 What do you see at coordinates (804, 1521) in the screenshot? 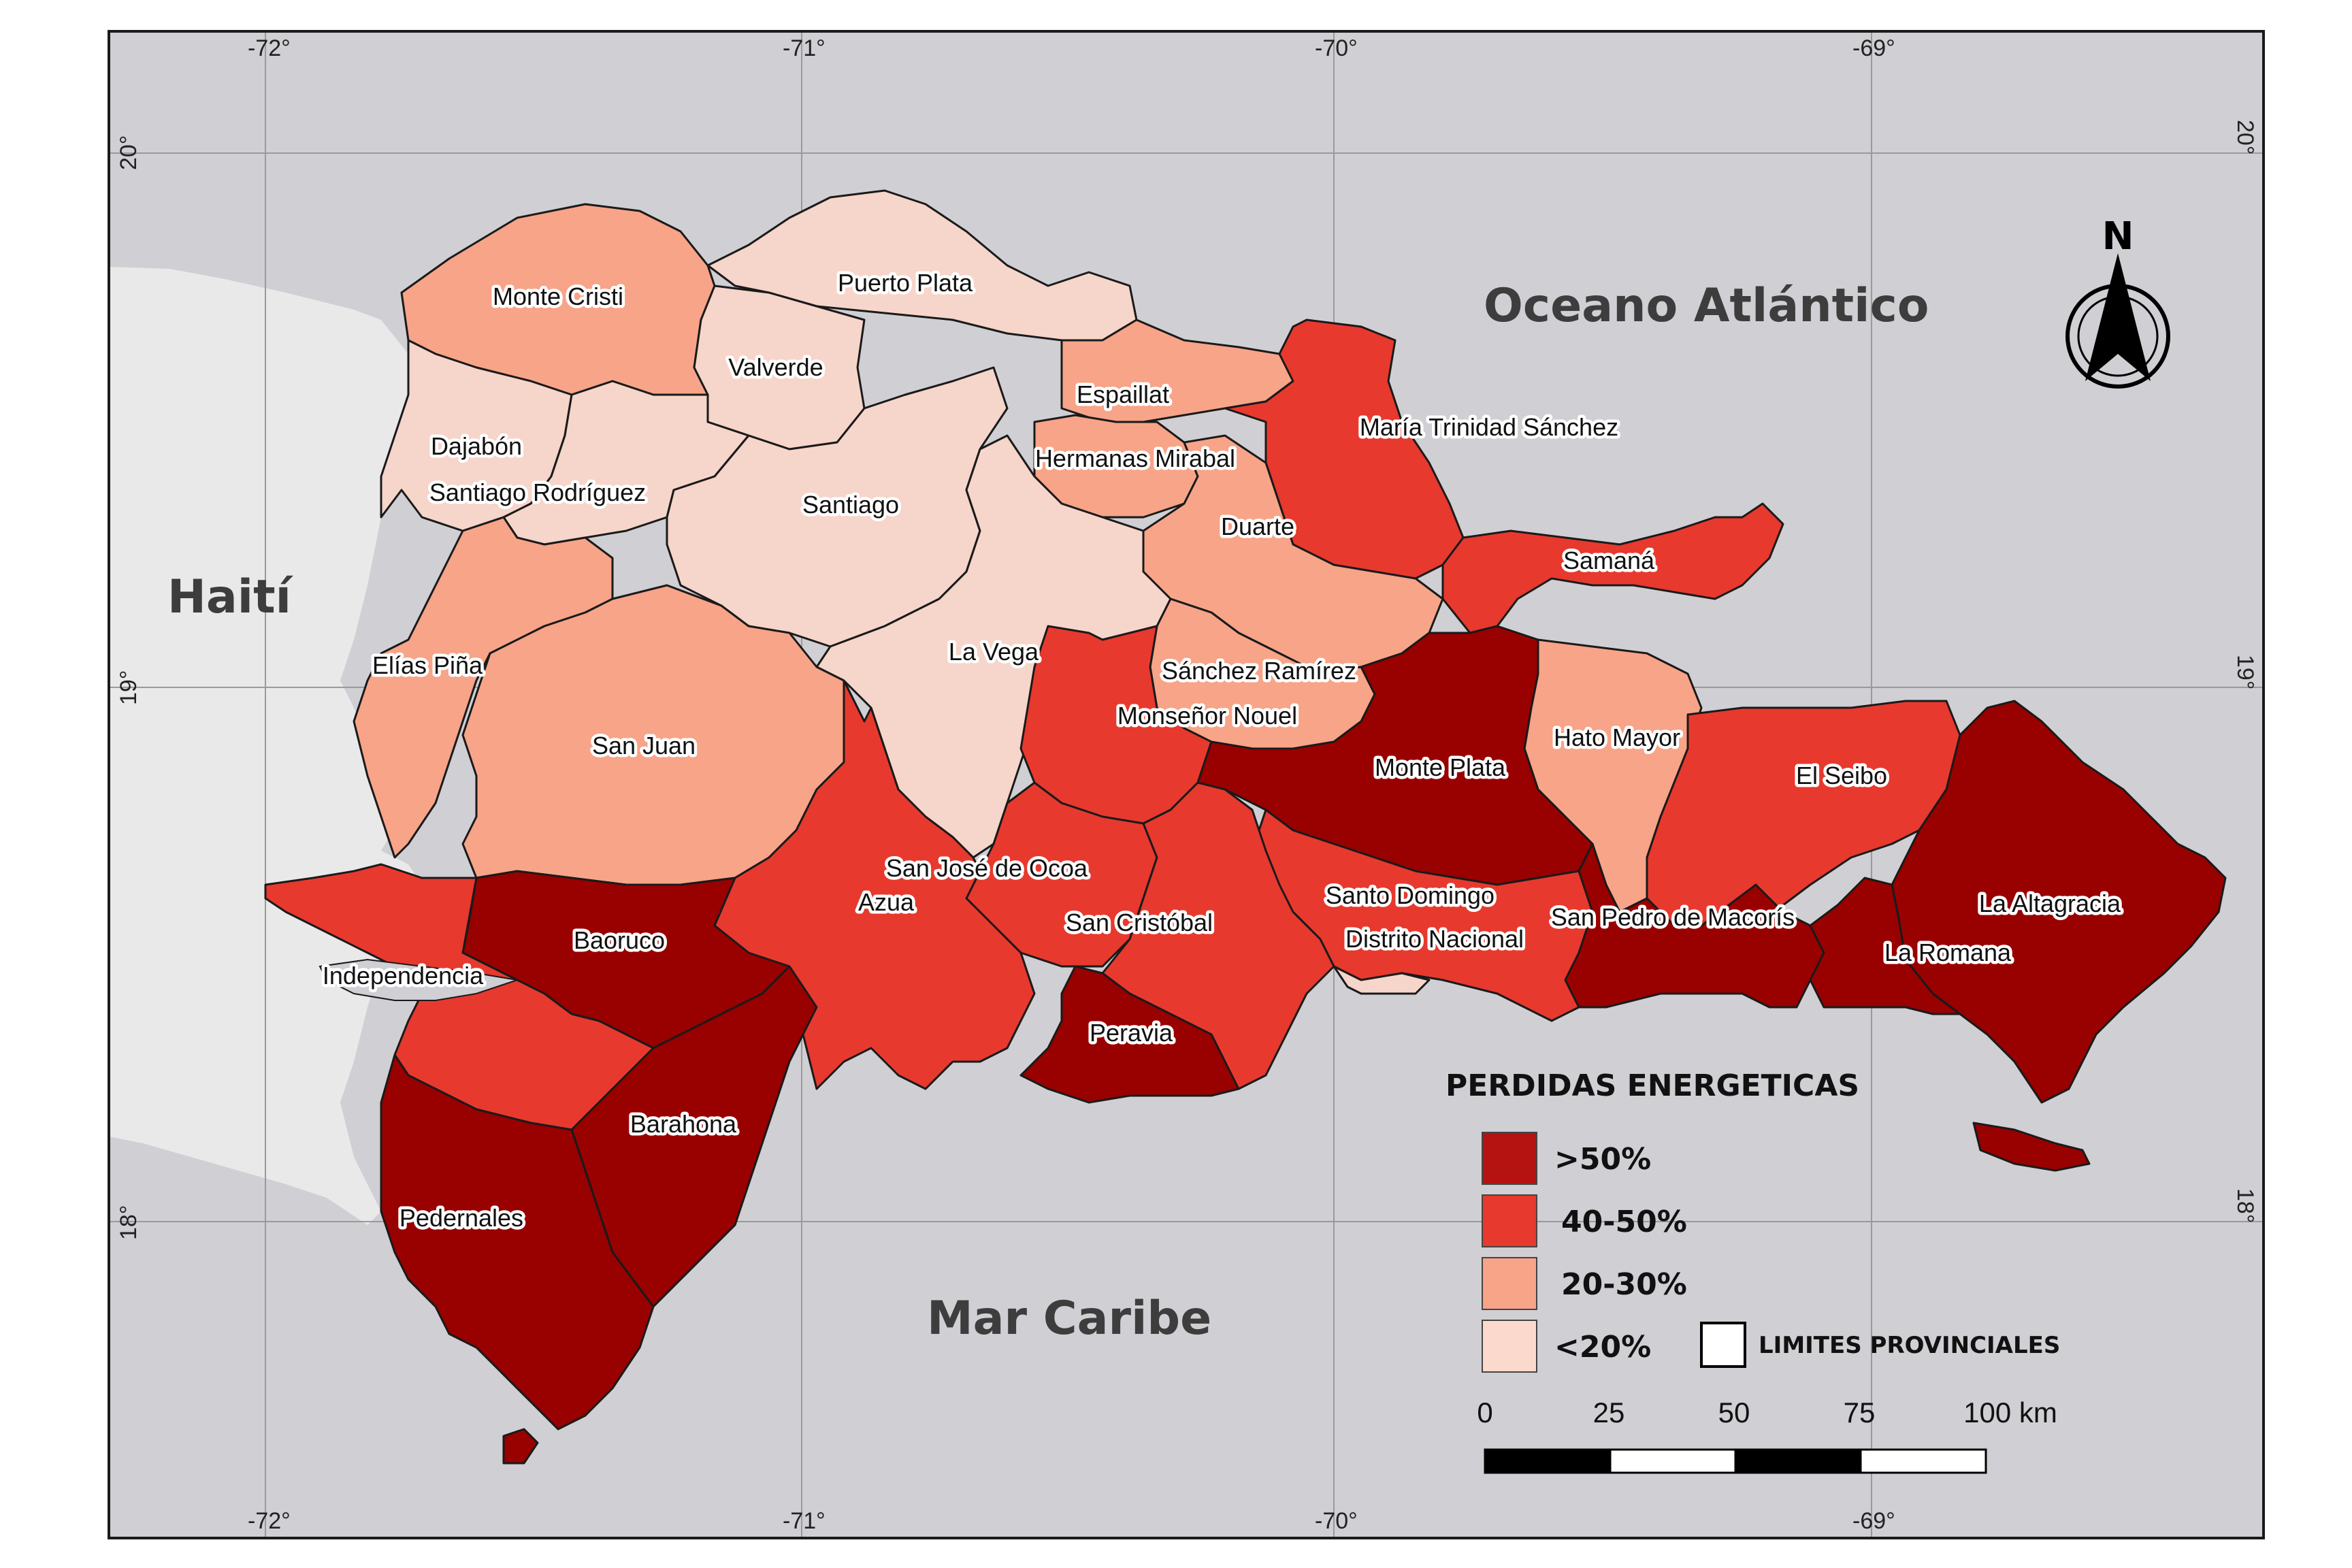
I see `coord-bottom-2: -71°` at bounding box center [804, 1521].